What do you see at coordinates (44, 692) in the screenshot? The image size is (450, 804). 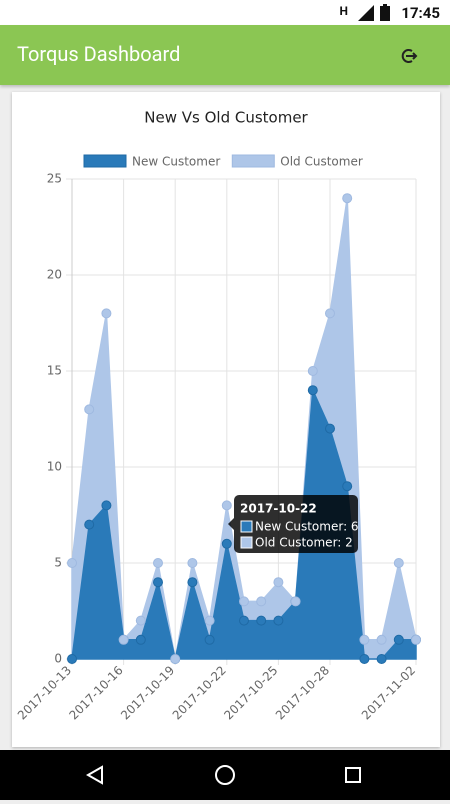 I see `x-tick-label: 2017-10-13` at bounding box center [44, 692].